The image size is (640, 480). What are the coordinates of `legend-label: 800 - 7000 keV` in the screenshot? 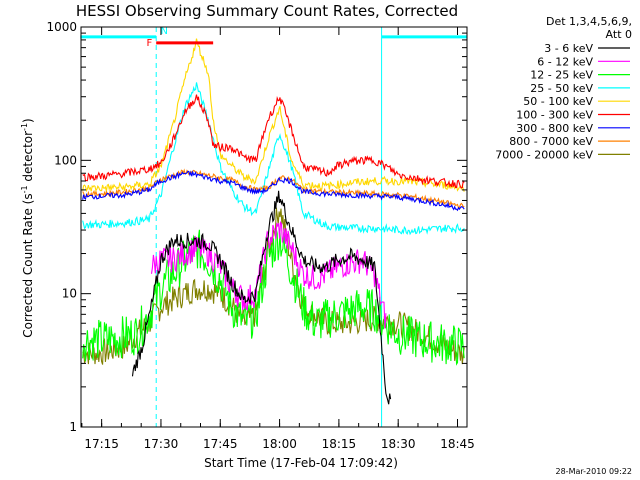 It's located at (551, 141).